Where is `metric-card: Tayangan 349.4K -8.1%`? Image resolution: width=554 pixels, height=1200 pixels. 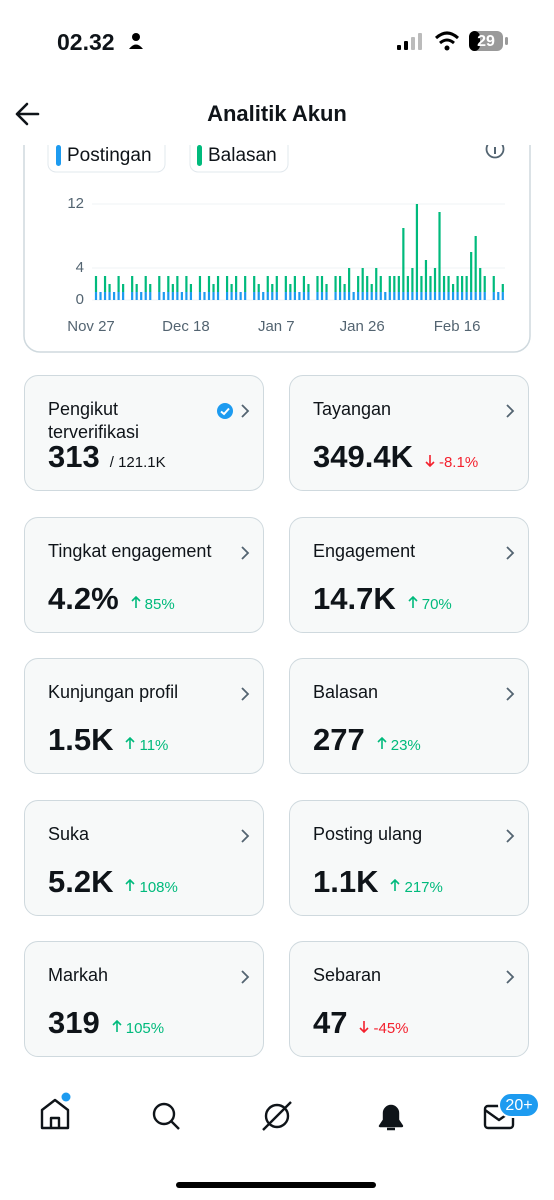
metric-card: Tayangan 349.4K -8.1% is located at coordinates (409, 433).